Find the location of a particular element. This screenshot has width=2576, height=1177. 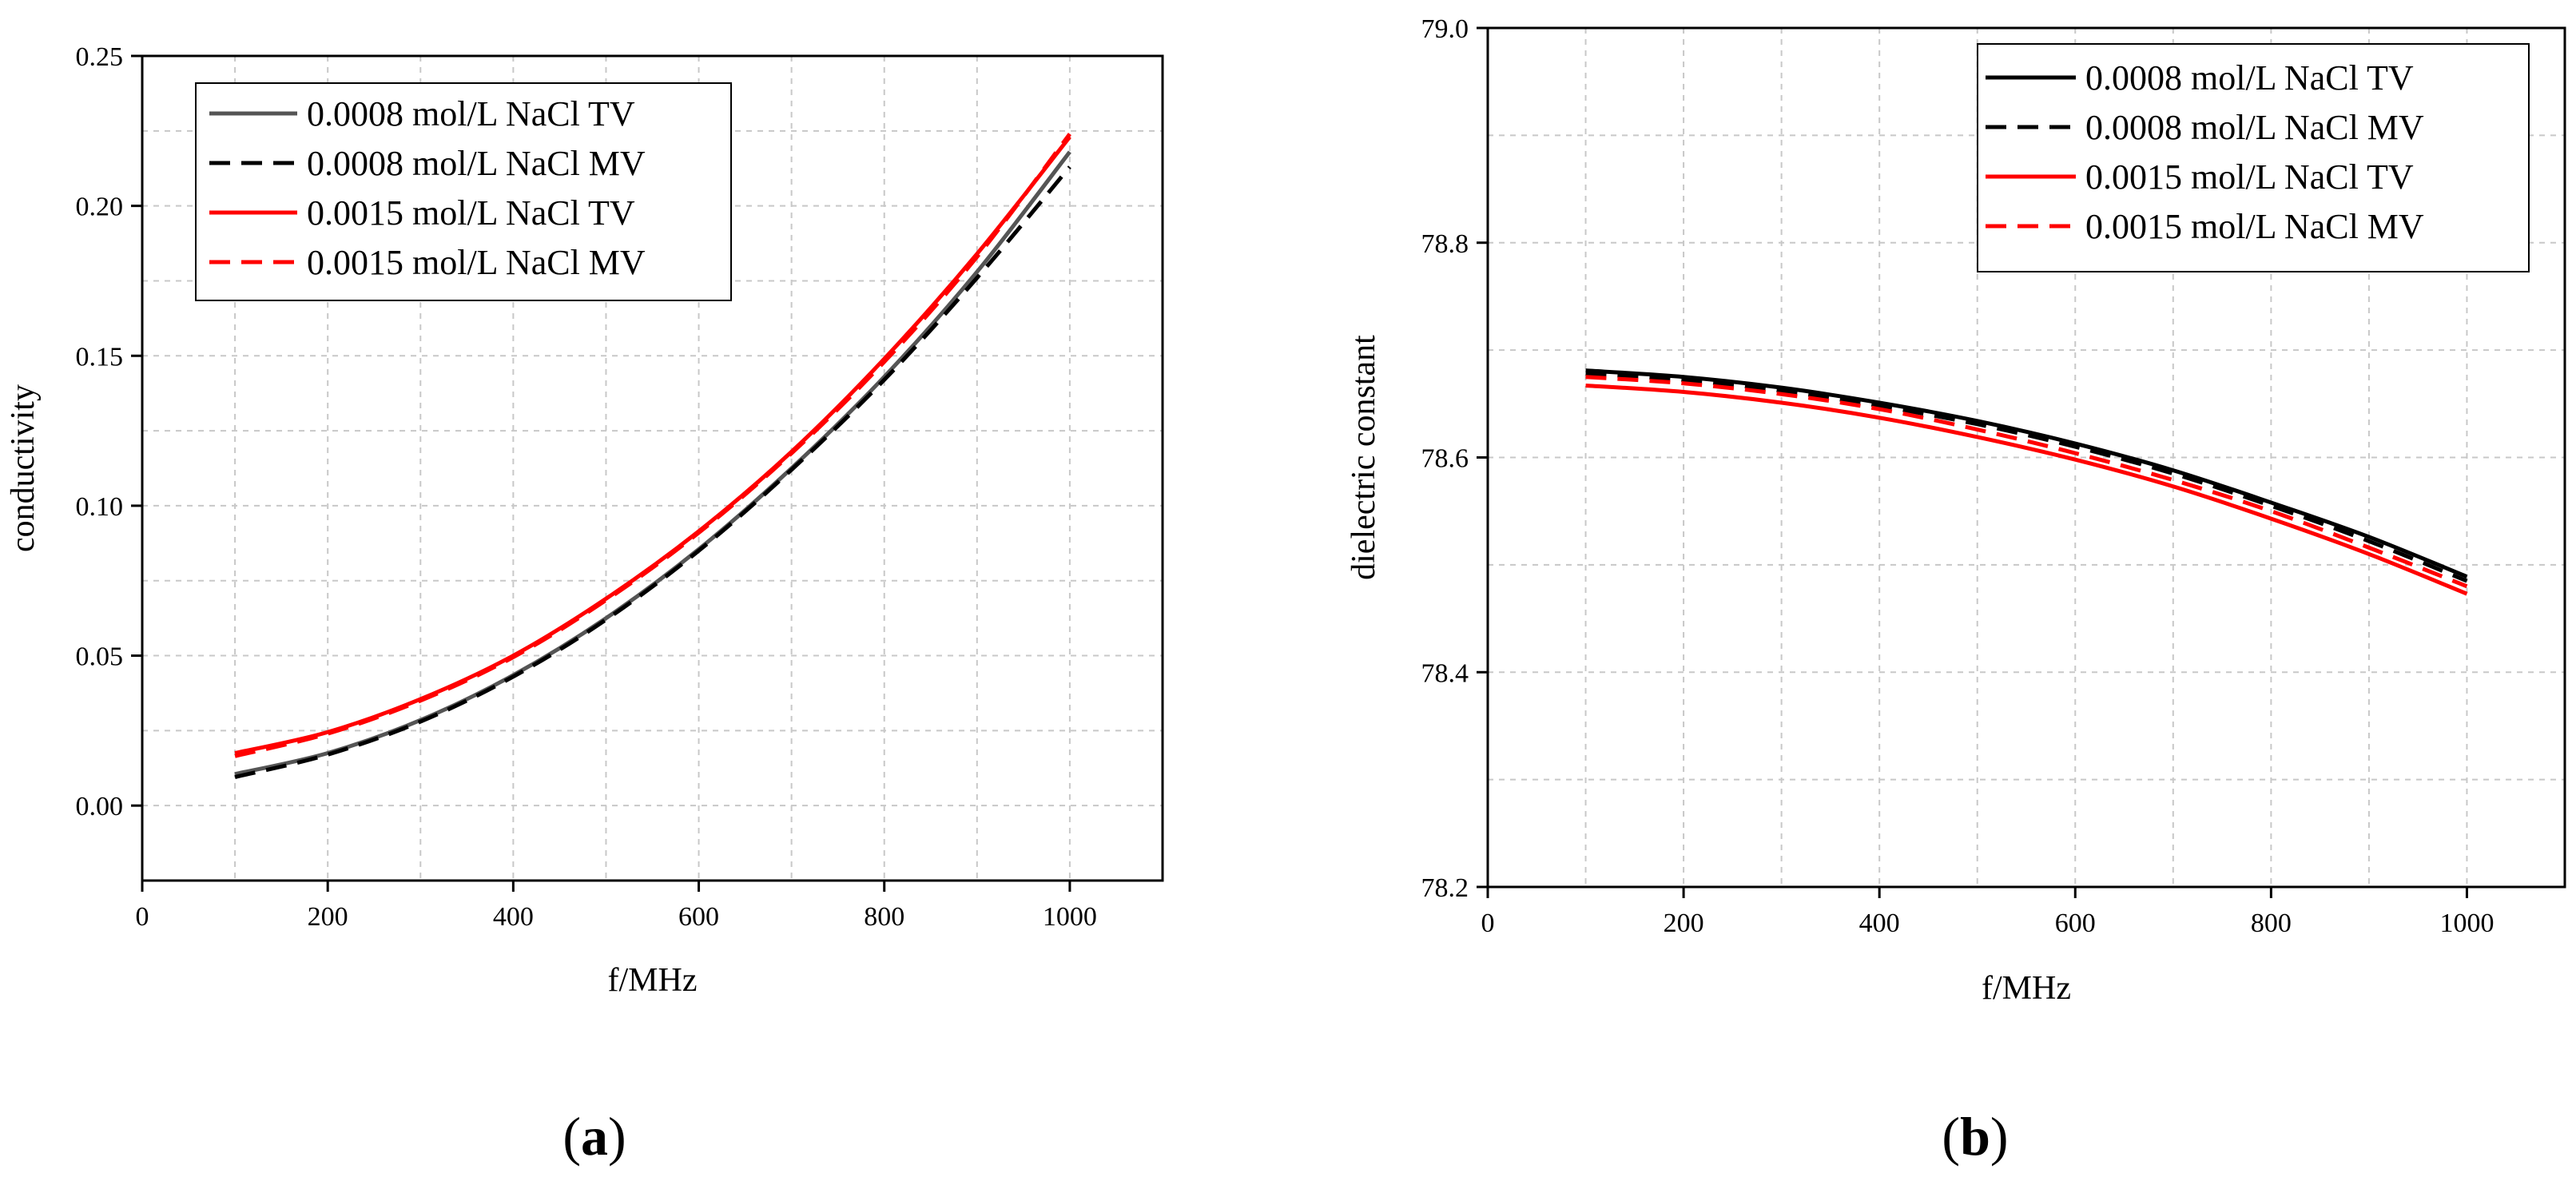

y-tick-label: 0.00 is located at coordinates (100, 806).